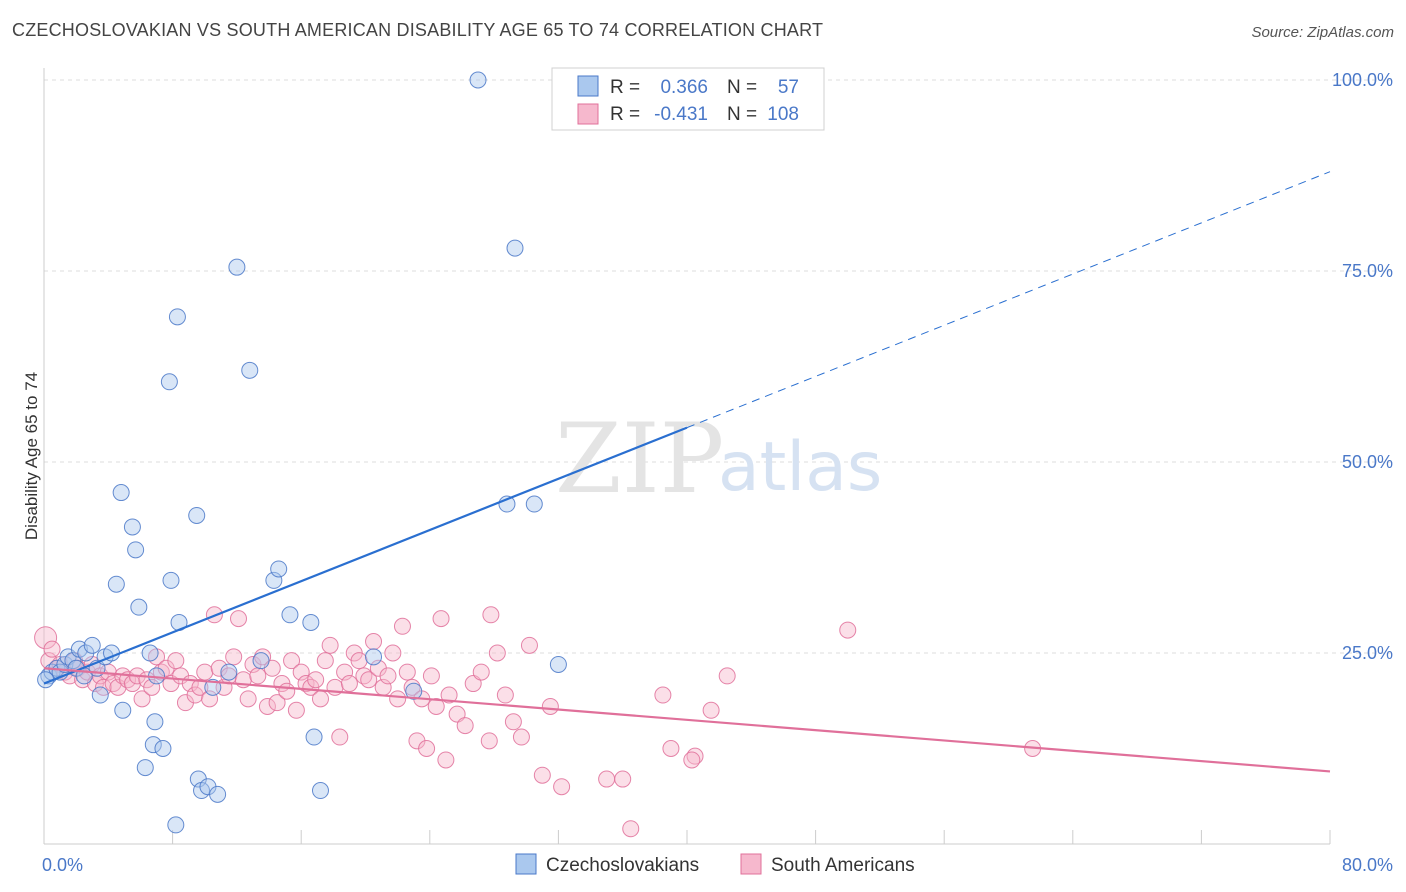 This screenshot has width=1406, height=892. What do you see at coordinates (1008, 300) in the screenshot?
I see `trend-line-czechoslovakians-extension` at bounding box center [1008, 300].